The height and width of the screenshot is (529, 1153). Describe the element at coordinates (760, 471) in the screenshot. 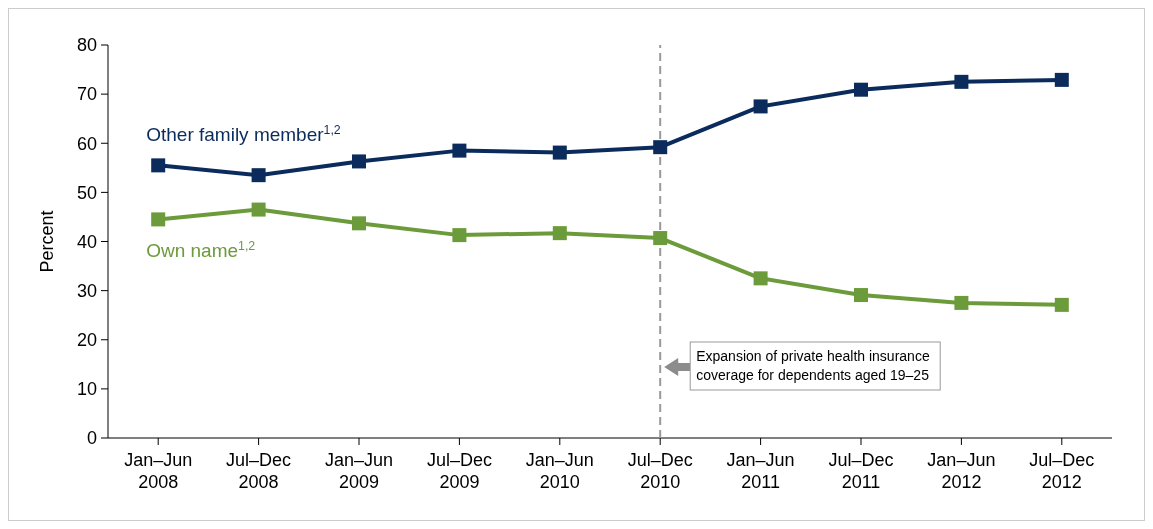

I see `x-tick-label: Jan–Jun 2011` at that location.